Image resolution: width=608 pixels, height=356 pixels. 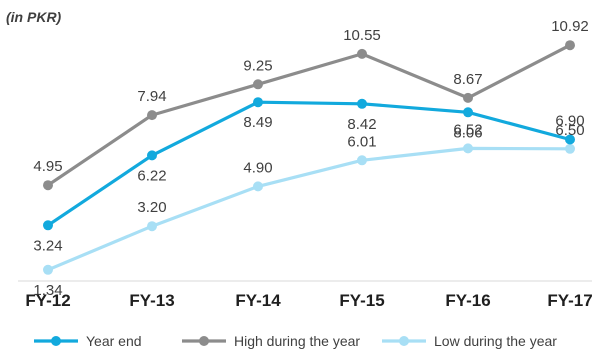 I want to click on series-1-data-label-1: 7.94, so click(x=151, y=96).